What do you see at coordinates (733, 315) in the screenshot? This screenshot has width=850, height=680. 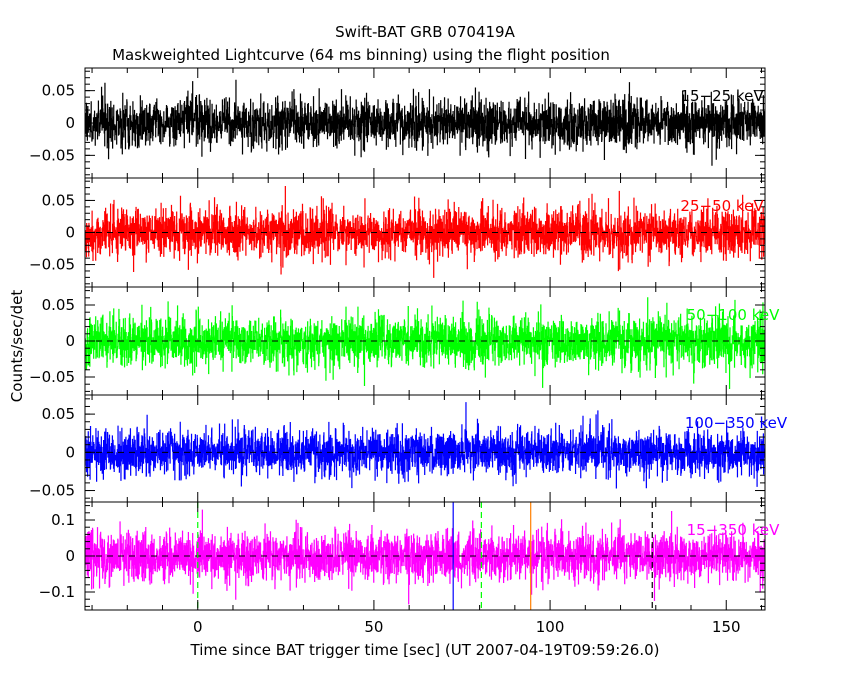 I see `band-label: 50−100 keV` at bounding box center [733, 315].